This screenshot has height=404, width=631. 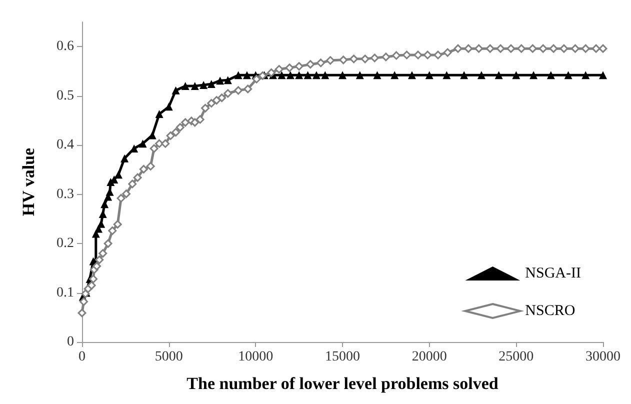 I want to click on y-tick-label: 0, so click(x=70, y=342).